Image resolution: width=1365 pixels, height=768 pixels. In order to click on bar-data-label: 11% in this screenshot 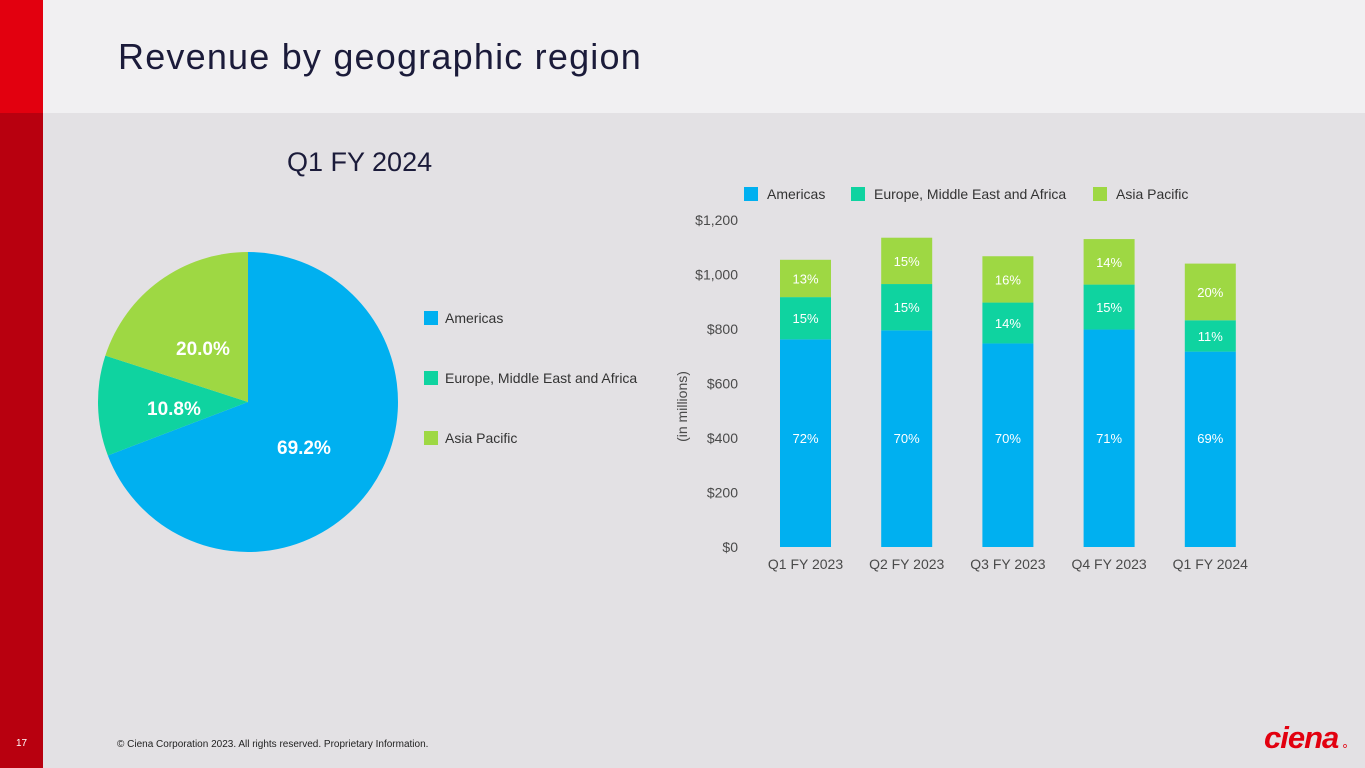, I will do `click(1210, 336)`.